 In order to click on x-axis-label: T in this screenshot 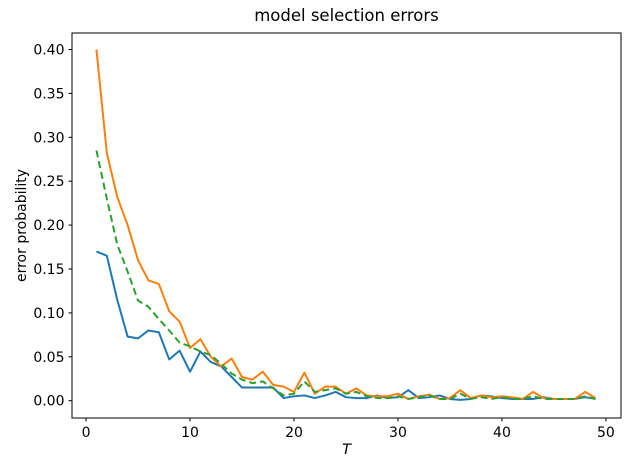, I will do `click(347, 450)`.